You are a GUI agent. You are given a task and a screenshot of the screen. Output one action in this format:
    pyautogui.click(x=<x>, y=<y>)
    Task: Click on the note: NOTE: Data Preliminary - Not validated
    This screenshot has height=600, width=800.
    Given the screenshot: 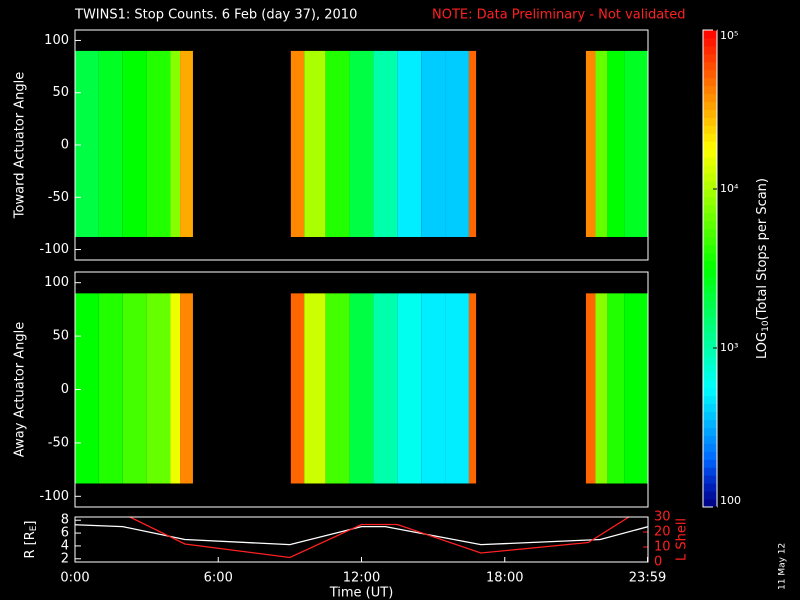 What is the action you would take?
    pyautogui.click(x=559, y=15)
    